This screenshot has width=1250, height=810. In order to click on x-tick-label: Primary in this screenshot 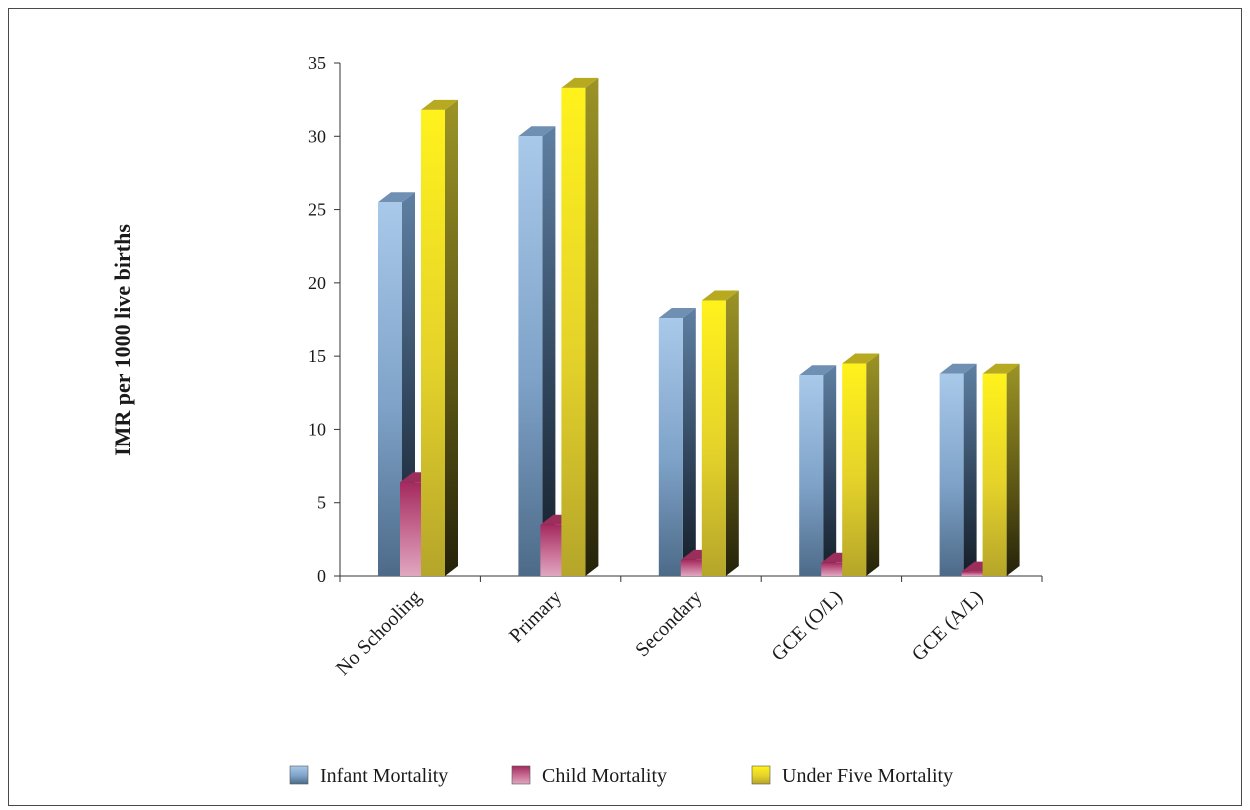, I will do `click(535, 616)`.